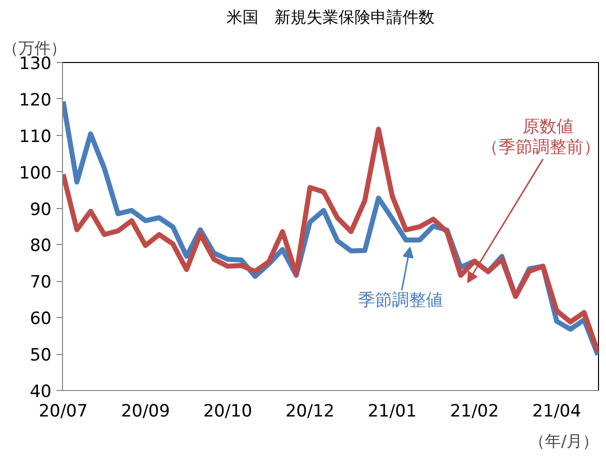 Image resolution: width=606 pixels, height=468 pixels. I want to click on y-tick-label: 80, so click(41, 246).